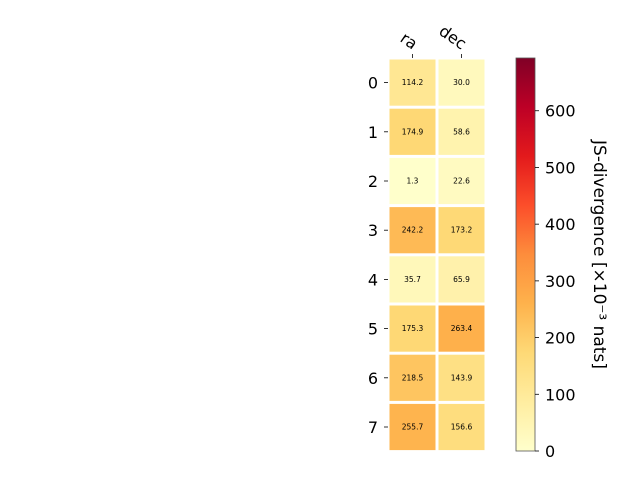  What do you see at coordinates (373, 83) in the screenshot?
I see `y-tick-label: 0` at bounding box center [373, 83].